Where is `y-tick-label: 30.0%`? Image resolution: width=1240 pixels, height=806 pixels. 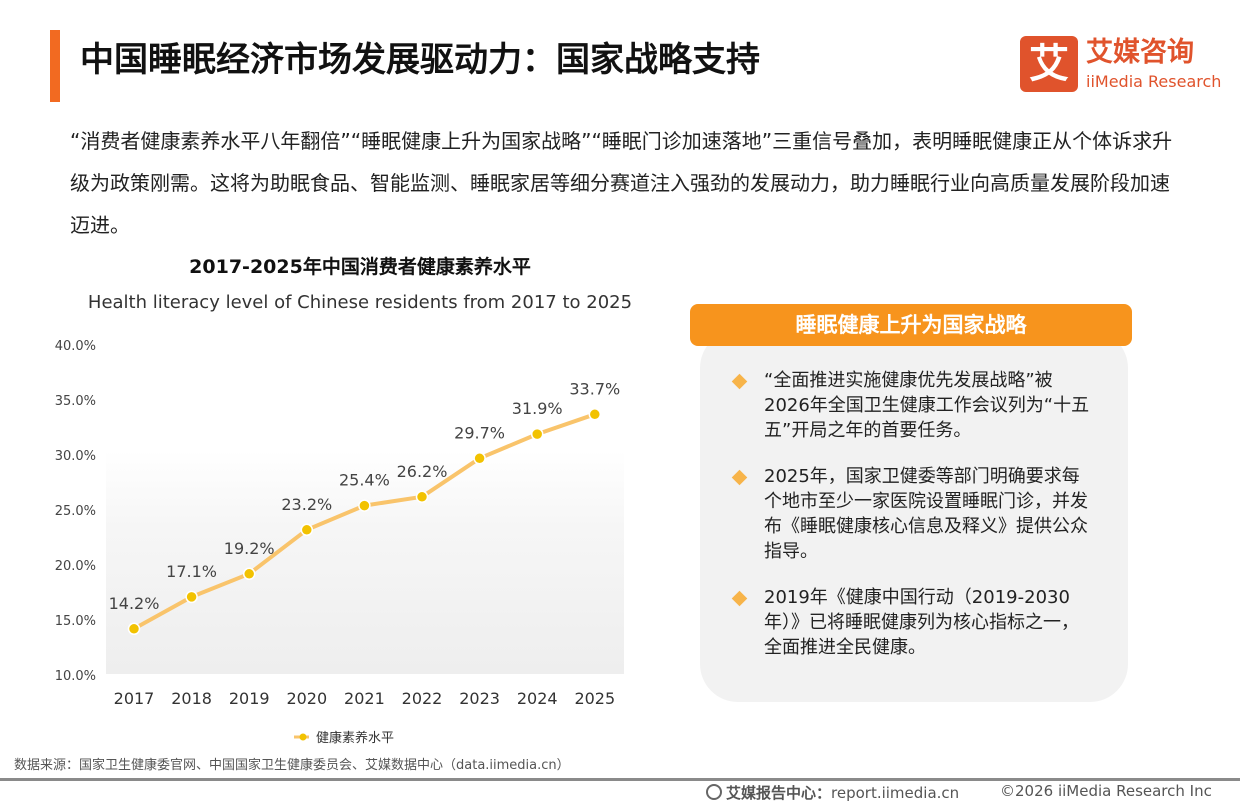 y-tick-label: 30.0% is located at coordinates (75, 456).